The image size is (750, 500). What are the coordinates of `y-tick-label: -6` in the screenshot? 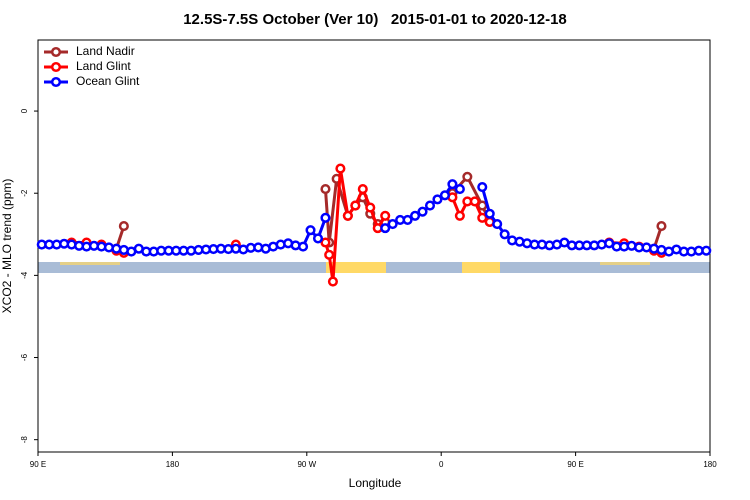 It's located at (24, 357).